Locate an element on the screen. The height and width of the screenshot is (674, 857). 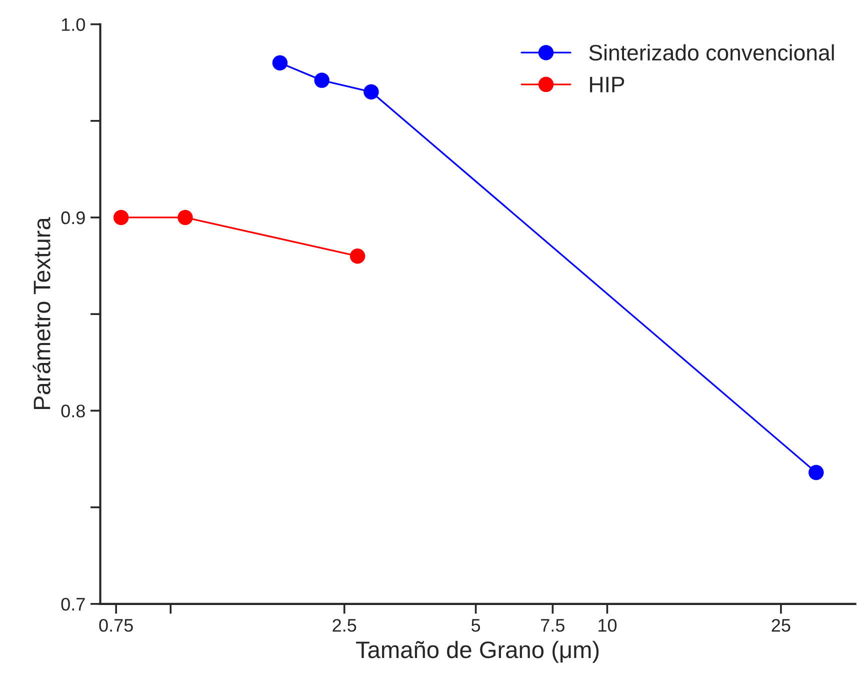
x-axis-title: Tamaño de Grano (μm) is located at coordinates (477, 651).